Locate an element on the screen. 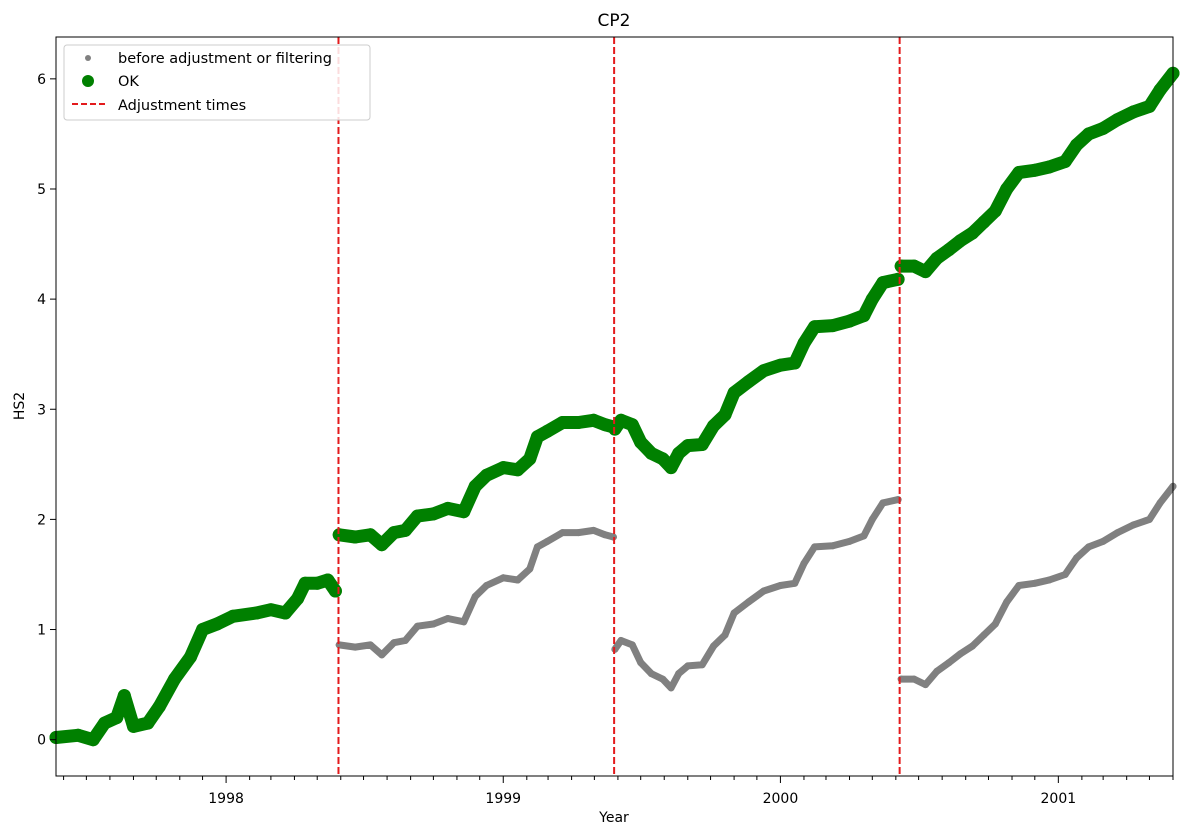 The image size is (1183, 836). x-tick-label: 1999 is located at coordinates (503, 799).